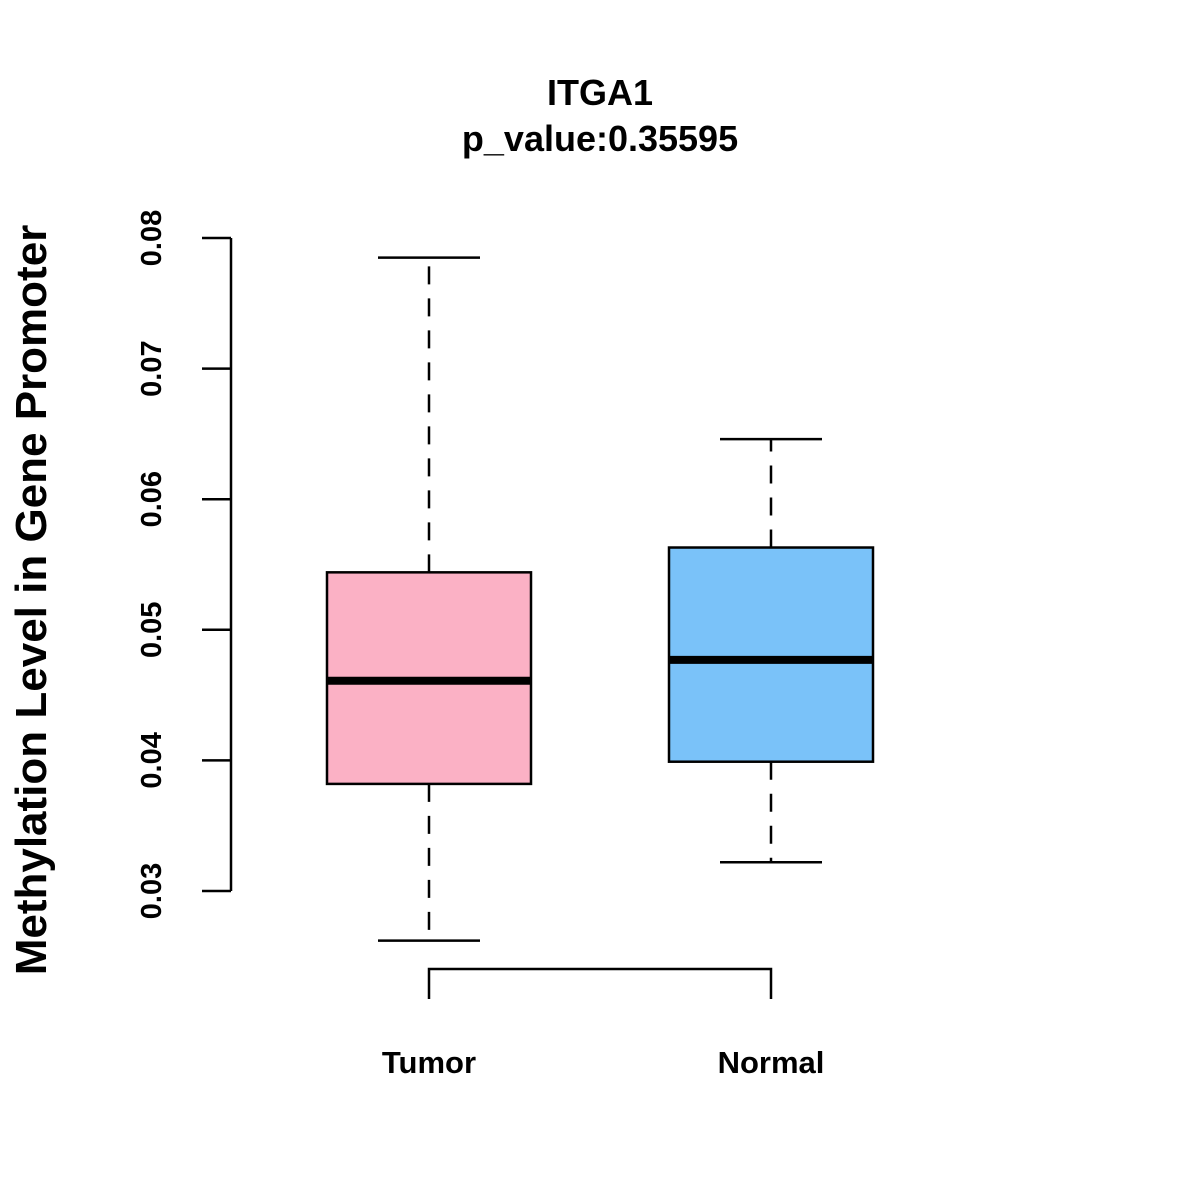 The height and width of the screenshot is (1200, 1200). I want to click on y-tick-label: 0.08, so click(152, 238).